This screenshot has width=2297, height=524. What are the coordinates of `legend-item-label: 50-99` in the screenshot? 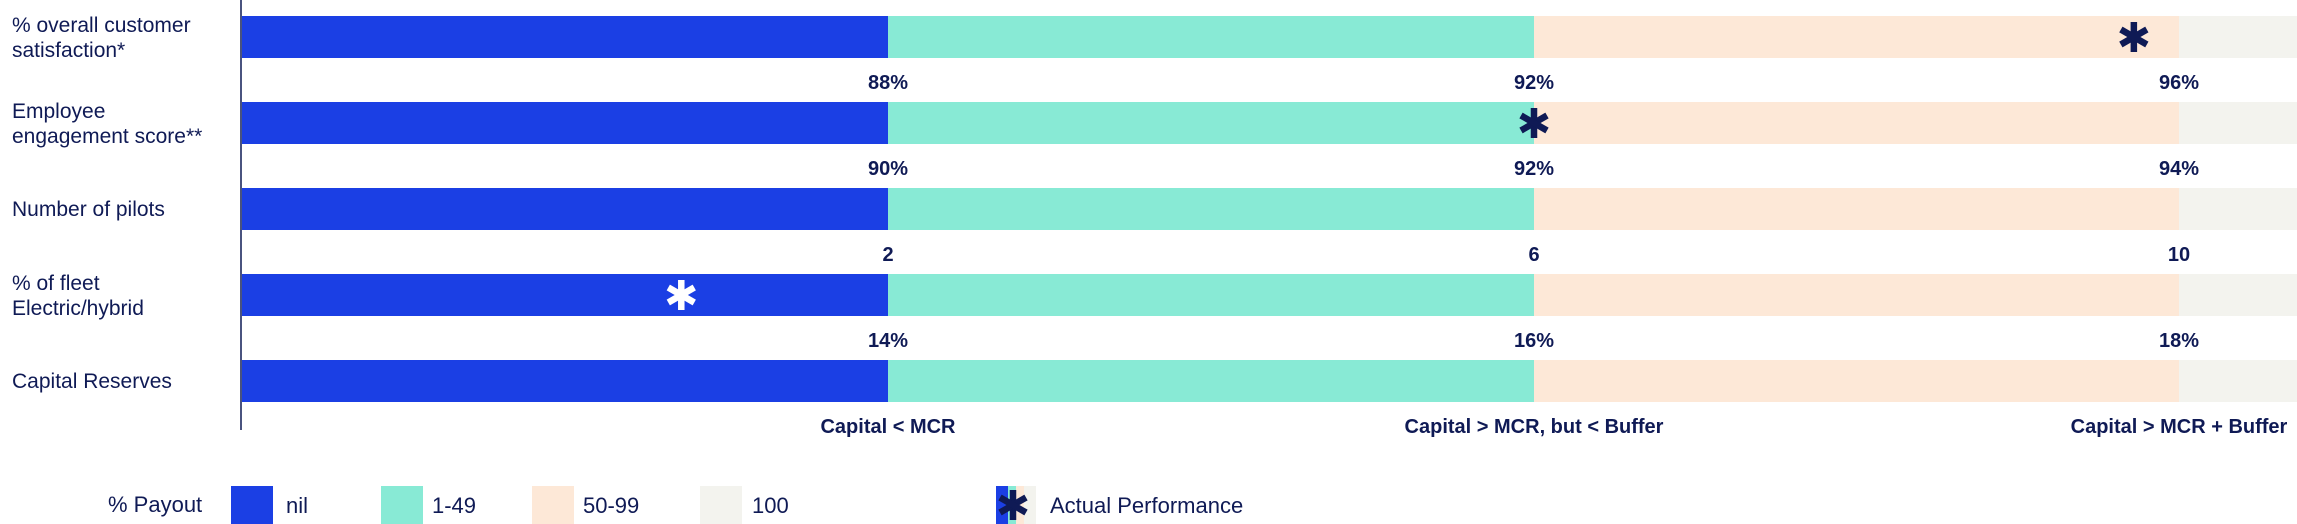 It's located at (611, 505).